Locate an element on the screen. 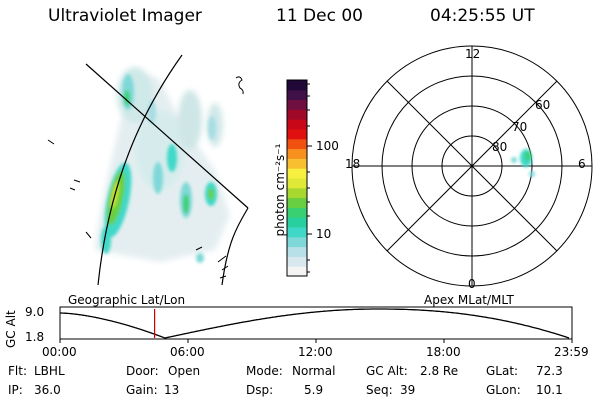 The height and width of the screenshot is (400, 600). time-tick-1800: 18:00 is located at coordinates (443, 352).